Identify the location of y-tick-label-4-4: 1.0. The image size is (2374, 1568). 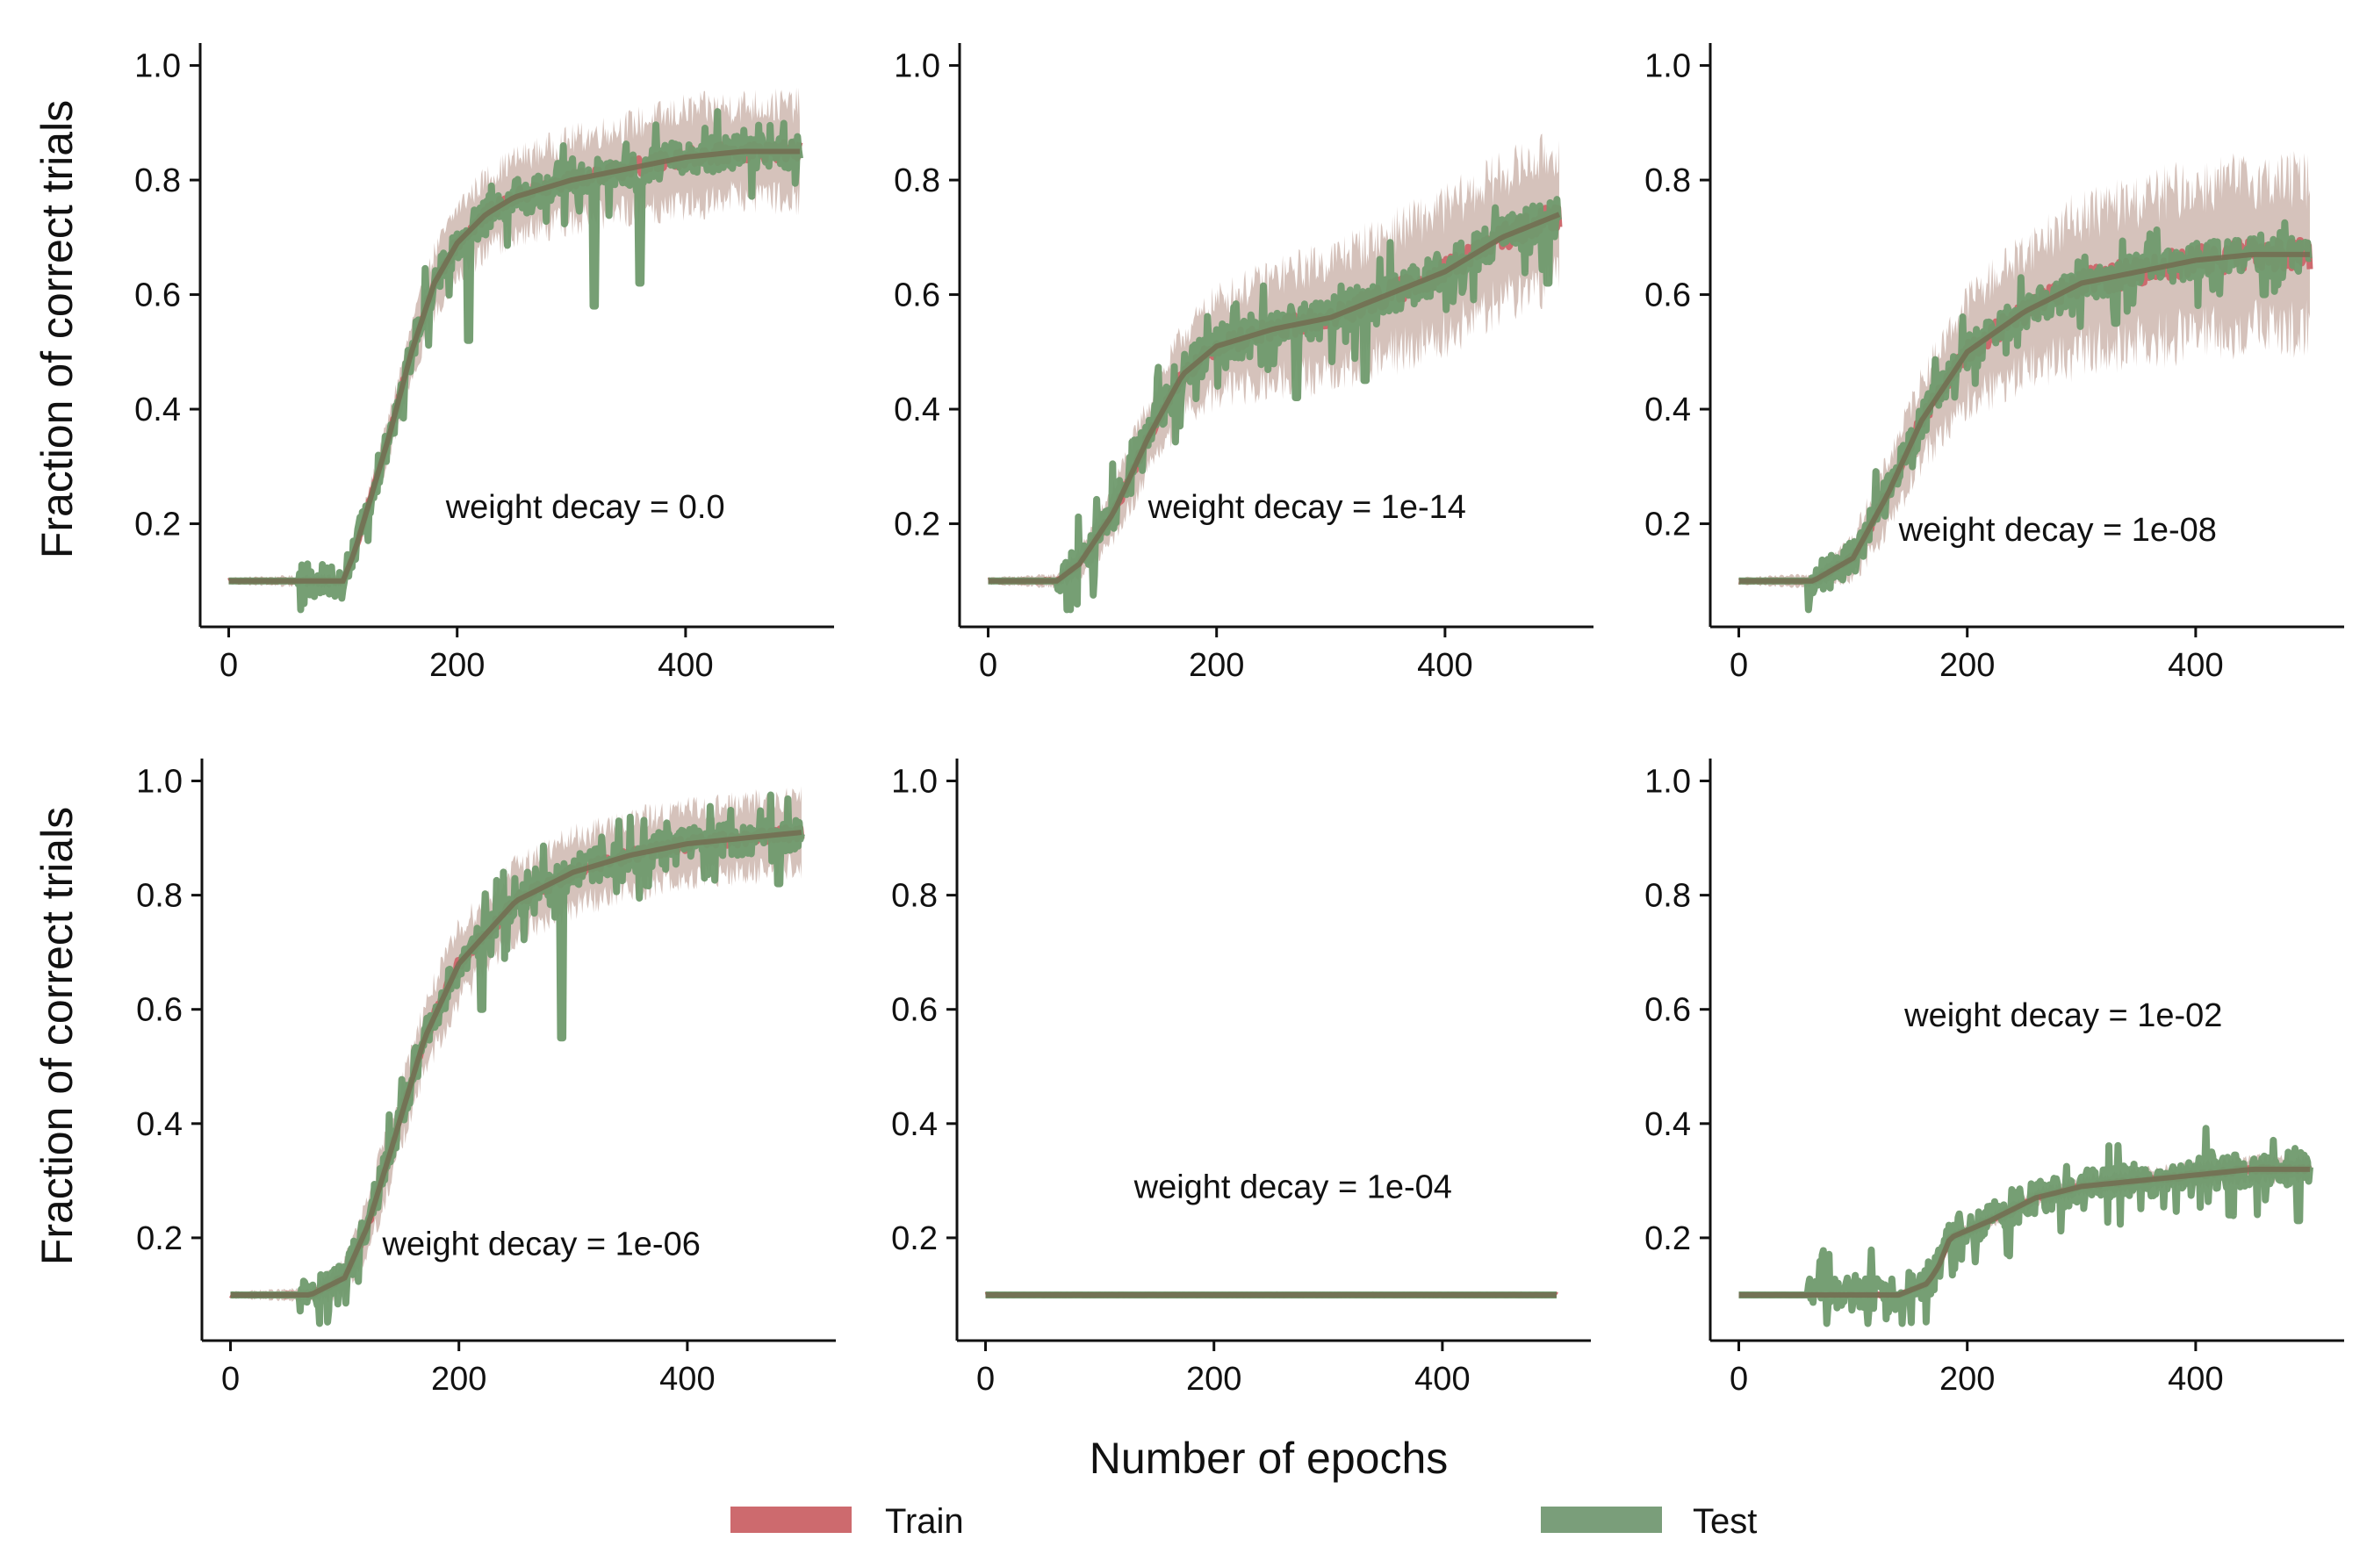
(159, 782).